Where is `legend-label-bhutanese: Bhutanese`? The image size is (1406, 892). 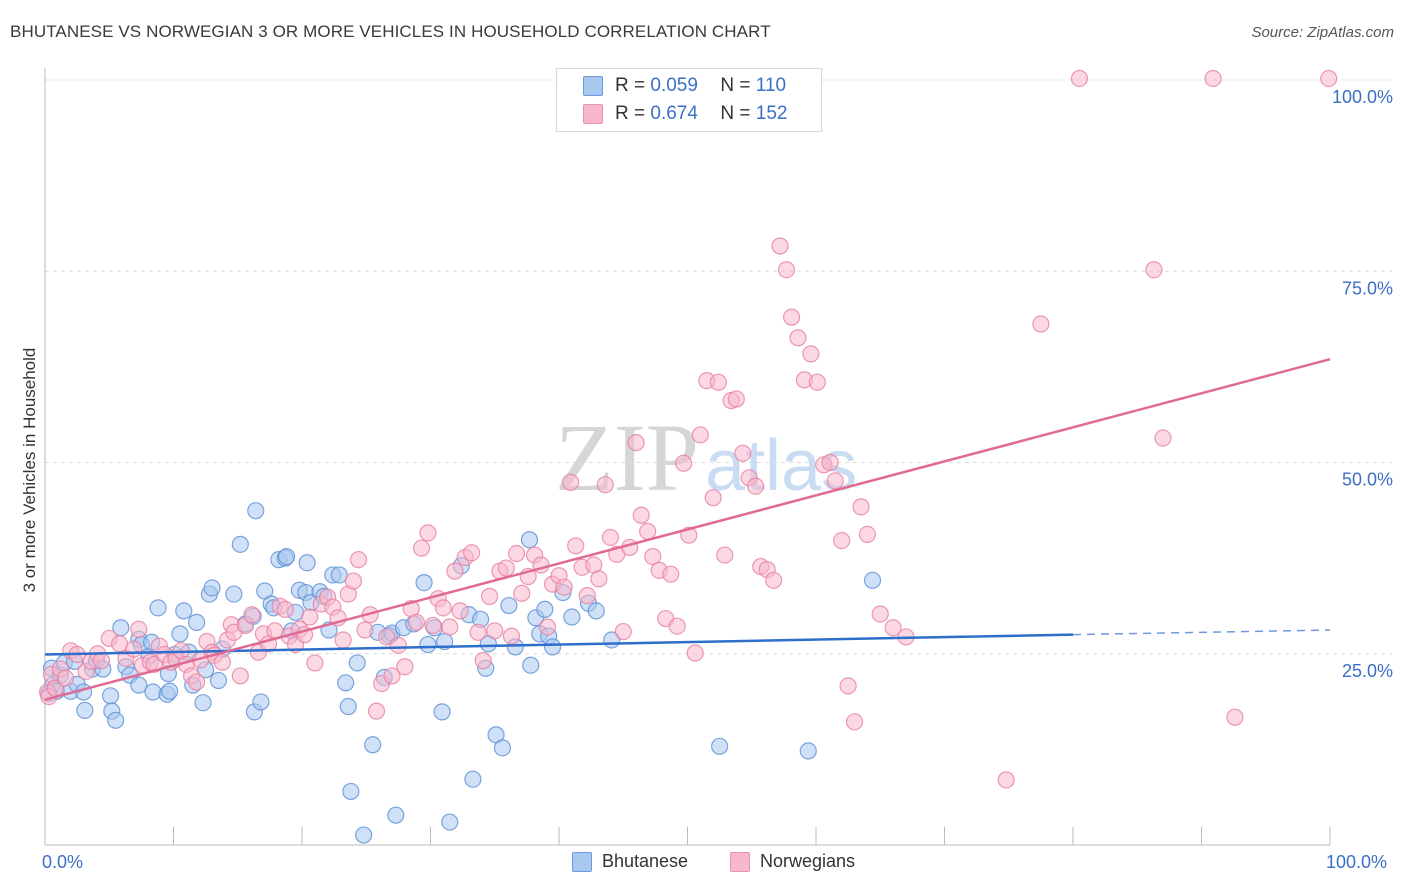
legend-label-bhutanese: Bhutanese is located at coordinates (645, 861).